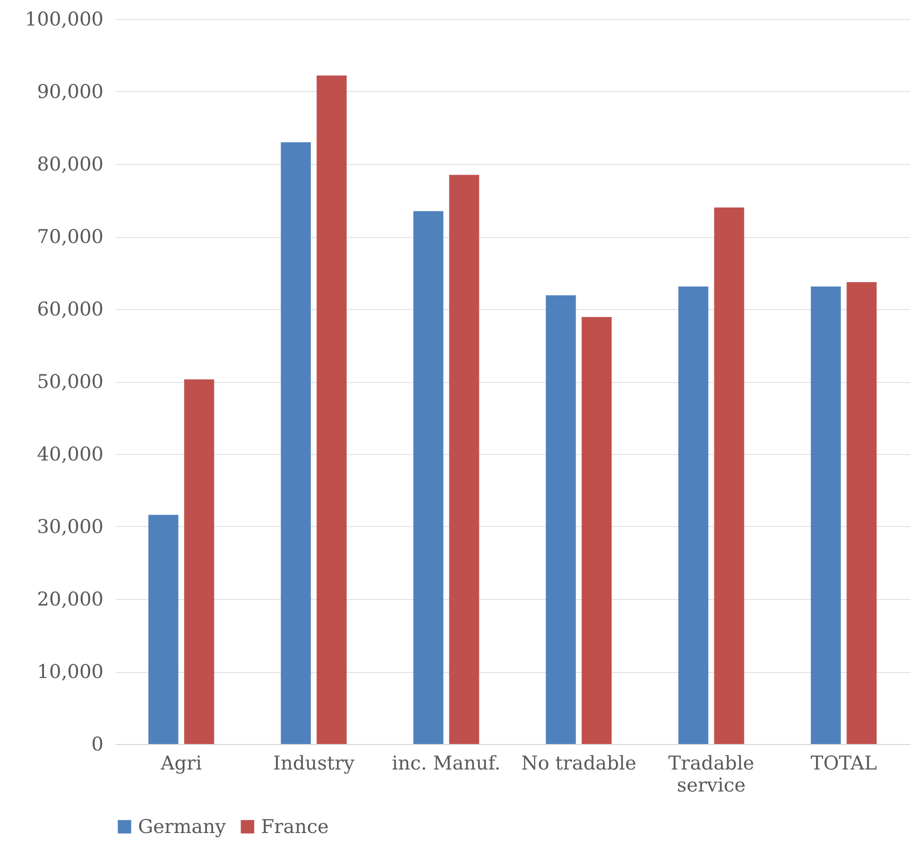 The width and height of the screenshot is (912, 867). What do you see at coordinates (182, 827) in the screenshot?
I see `legend-label: Germany` at bounding box center [182, 827].